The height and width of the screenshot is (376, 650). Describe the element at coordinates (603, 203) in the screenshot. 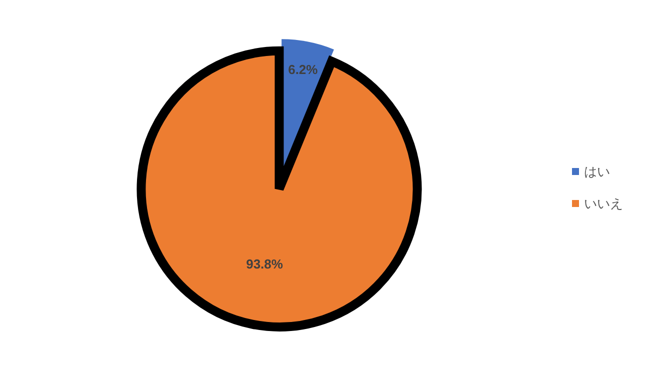

I see `legend-label: いいえ` at that location.